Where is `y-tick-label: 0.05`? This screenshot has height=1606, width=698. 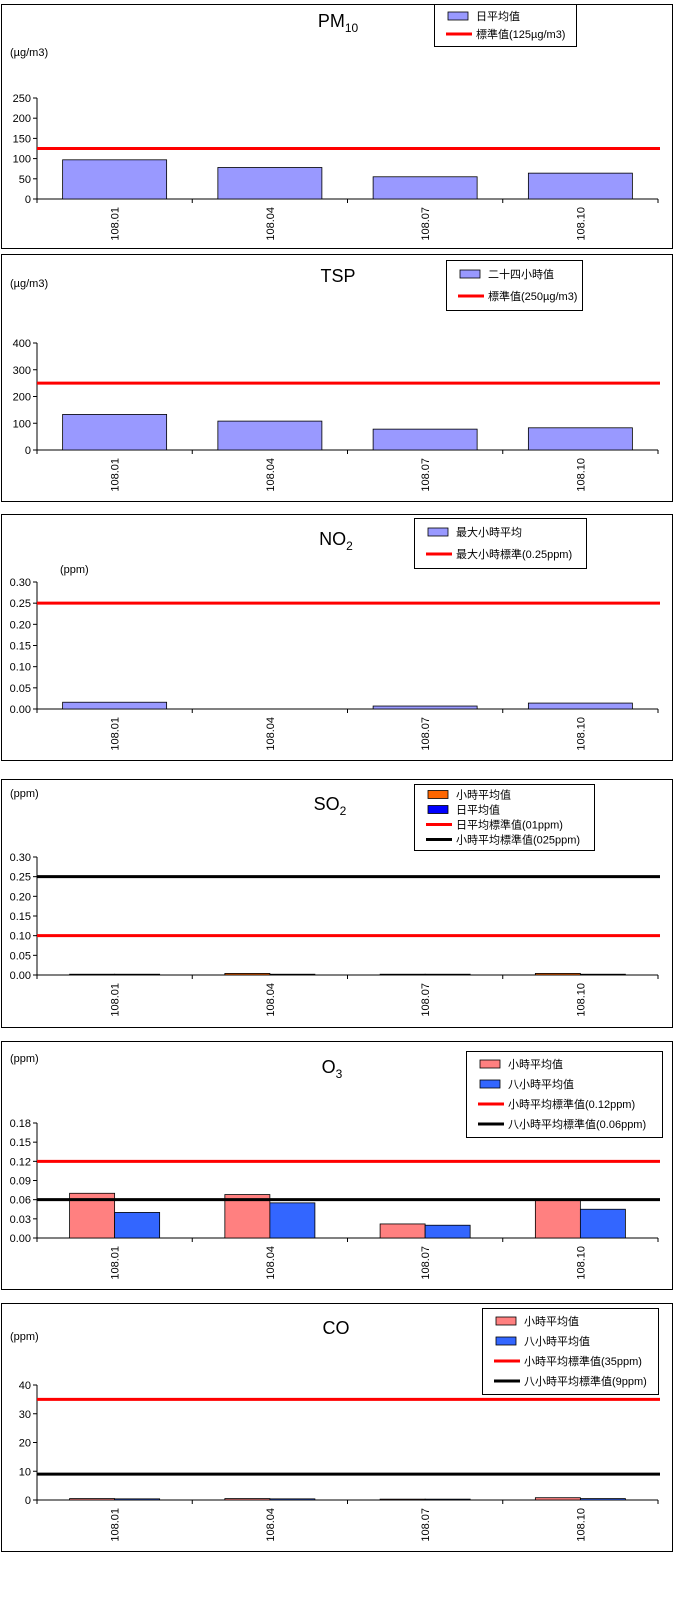 y-tick-label: 0.05 is located at coordinates (20, 689).